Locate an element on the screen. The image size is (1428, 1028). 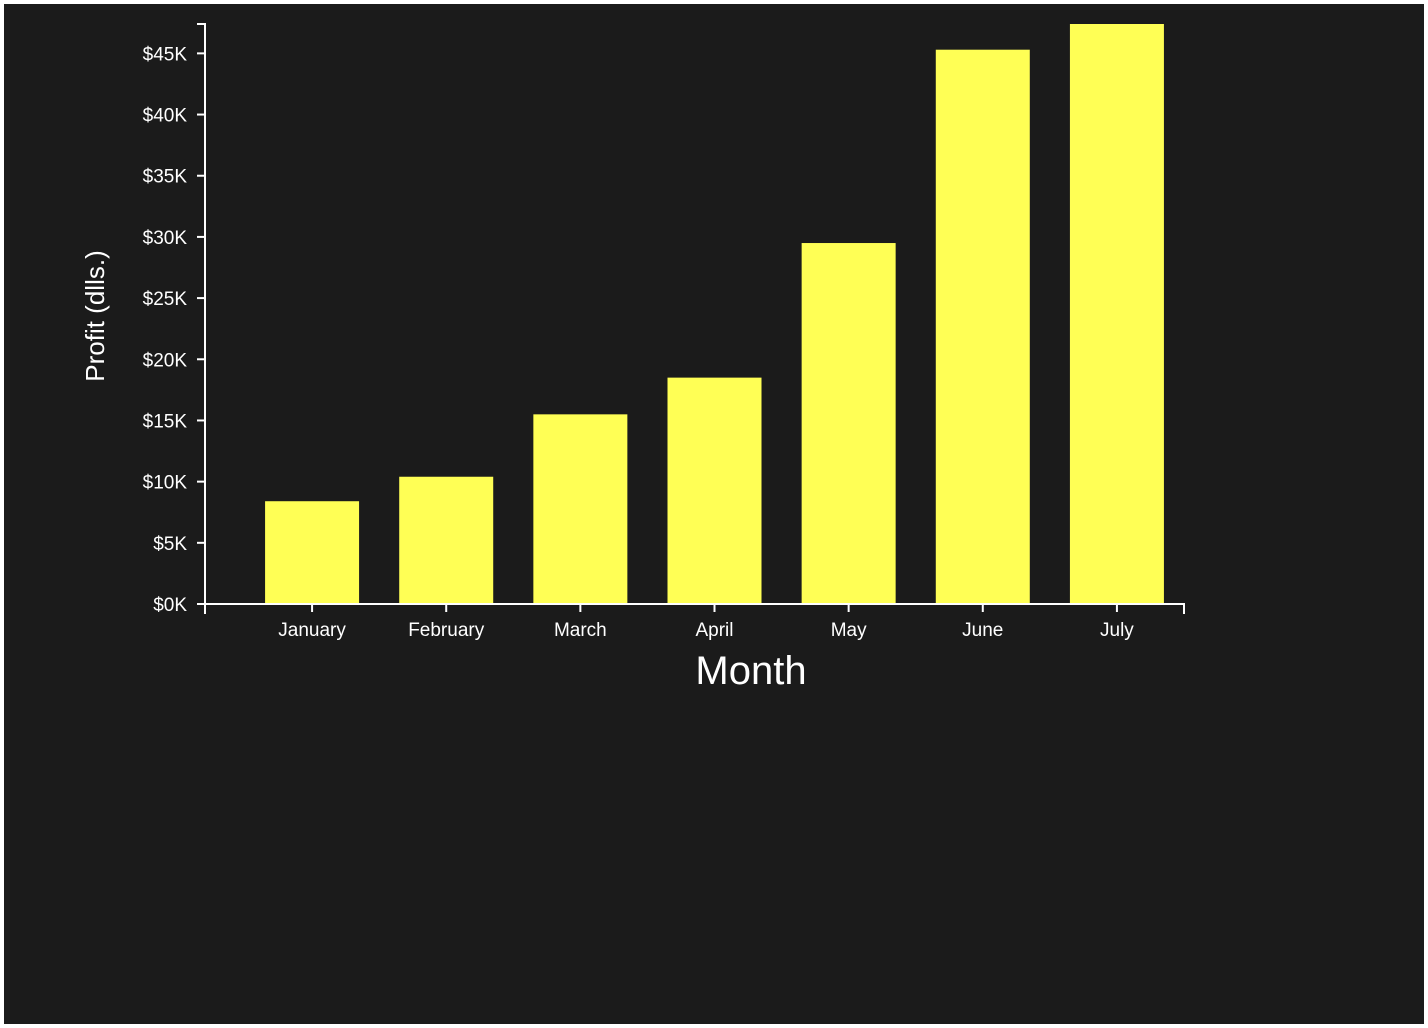
x-tick-label: May is located at coordinates (849, 630).